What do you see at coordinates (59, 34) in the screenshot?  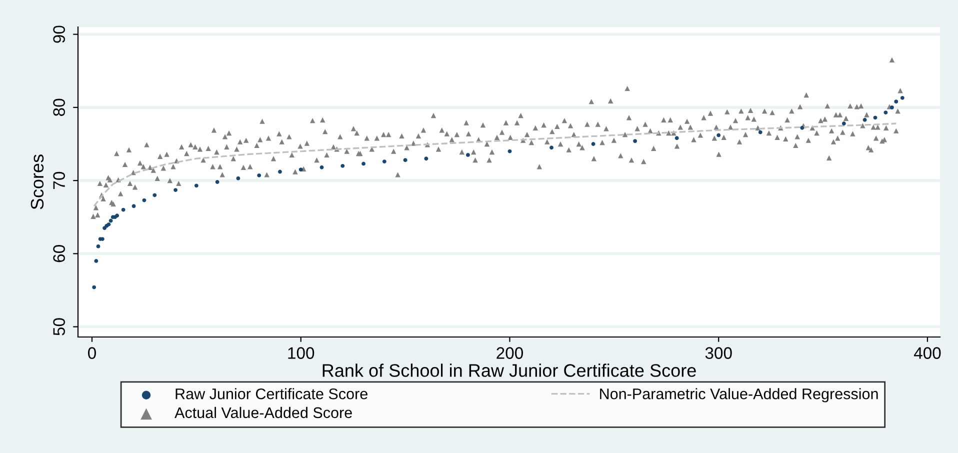 I see `y-tick-label: 90` at bounding box center [59, 34].